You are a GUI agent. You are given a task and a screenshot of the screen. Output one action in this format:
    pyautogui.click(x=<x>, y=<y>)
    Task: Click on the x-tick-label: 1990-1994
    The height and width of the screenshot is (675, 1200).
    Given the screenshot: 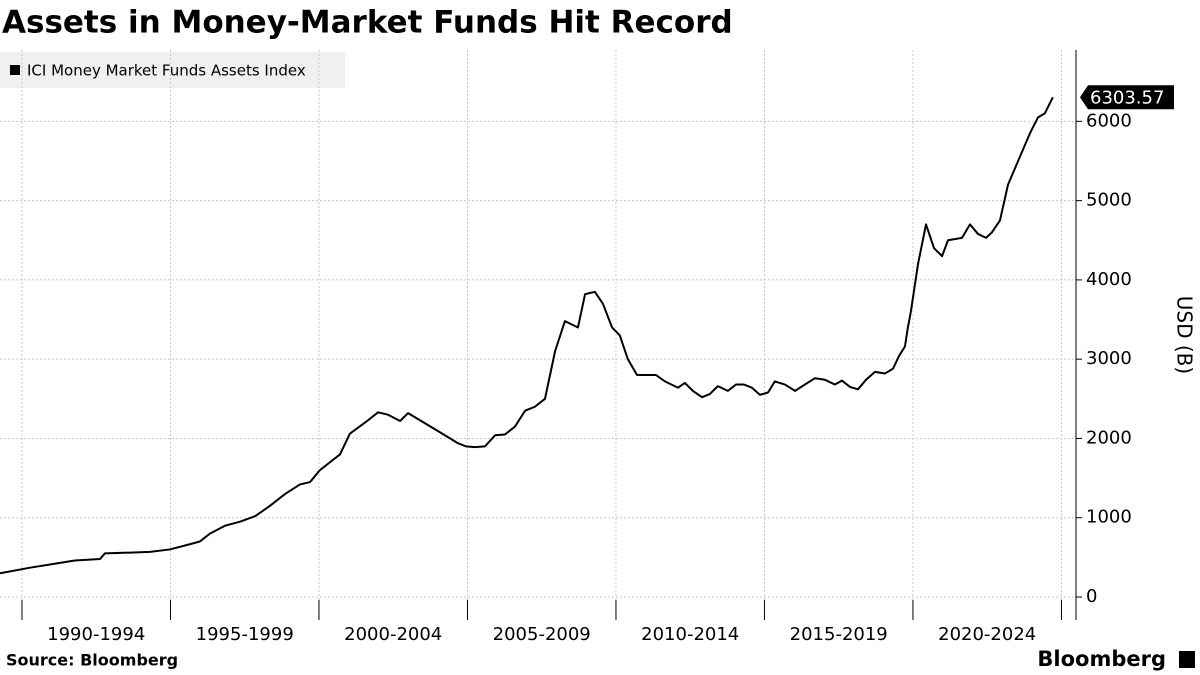 What is the action you would take?
    pyautogui.click(x=96, y=634)
    